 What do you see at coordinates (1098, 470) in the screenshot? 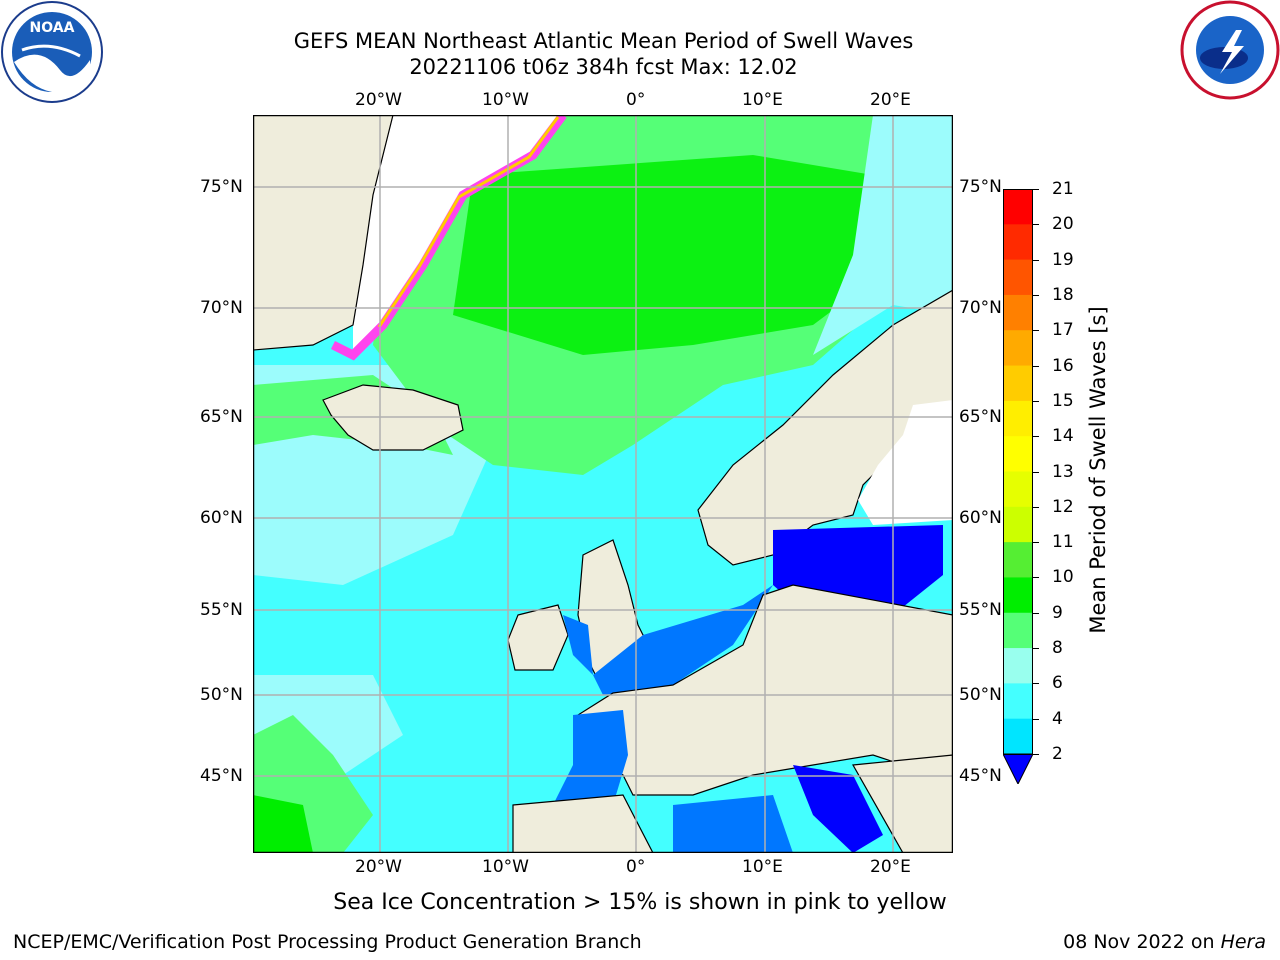
I see `colorbar-label: Mean Period of Swell Waves [s]` at bounding box center [1098, 470].